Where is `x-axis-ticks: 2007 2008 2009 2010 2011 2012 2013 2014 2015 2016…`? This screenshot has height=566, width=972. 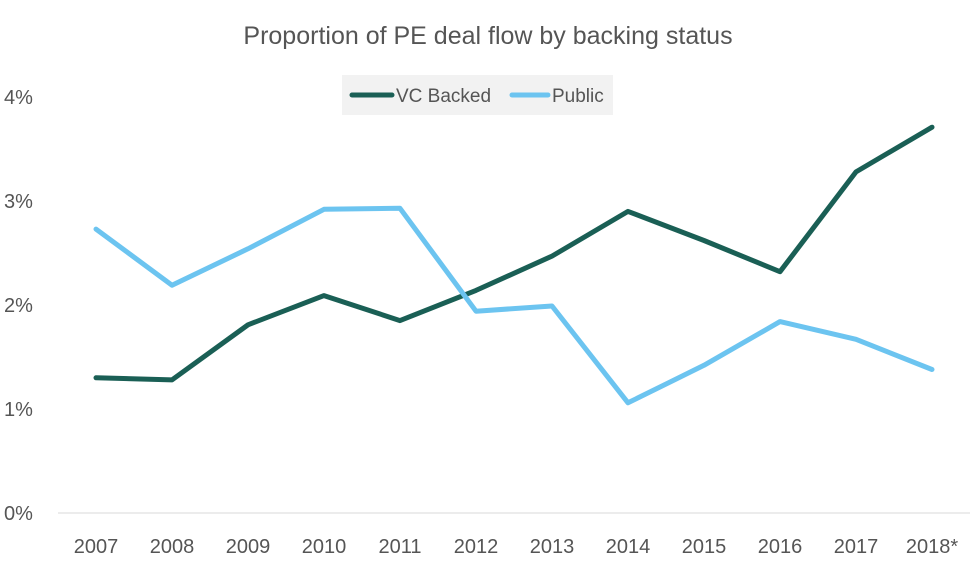 x-axis-ticks: 2007 2008 2009 2010 2011 2012 2013 2014 2015 2016… is located at coordinates (516, 547).